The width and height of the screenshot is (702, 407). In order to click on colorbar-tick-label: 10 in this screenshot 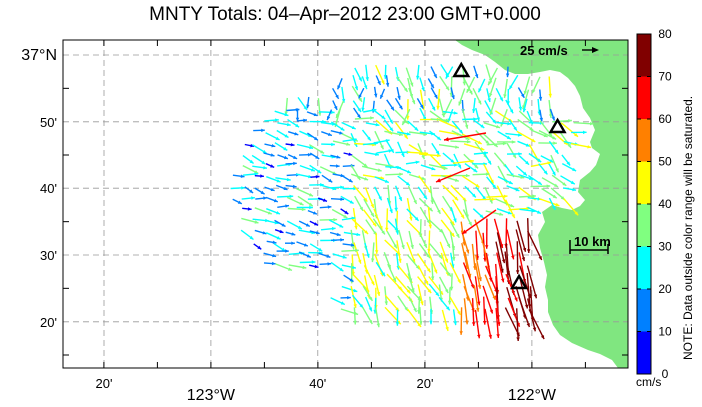, I will do `click(665, 332)`.